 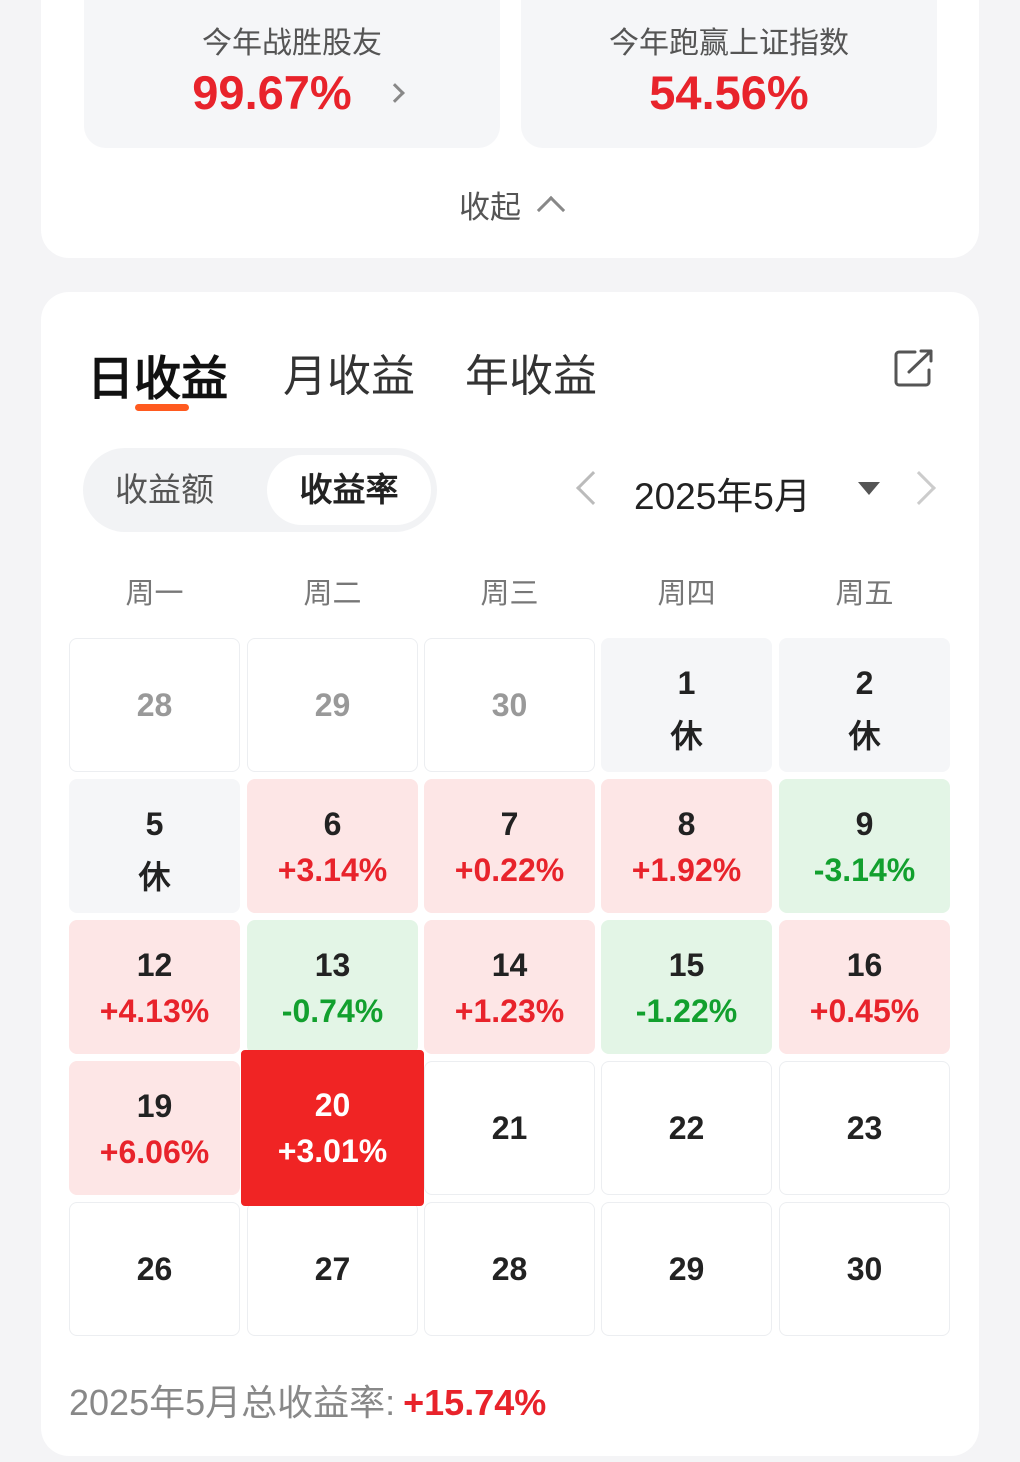 What do you see at coordinates (154, 1152) in the screenshot?
I see `day-return: +6.06%` at bounding box center [154, 1152].